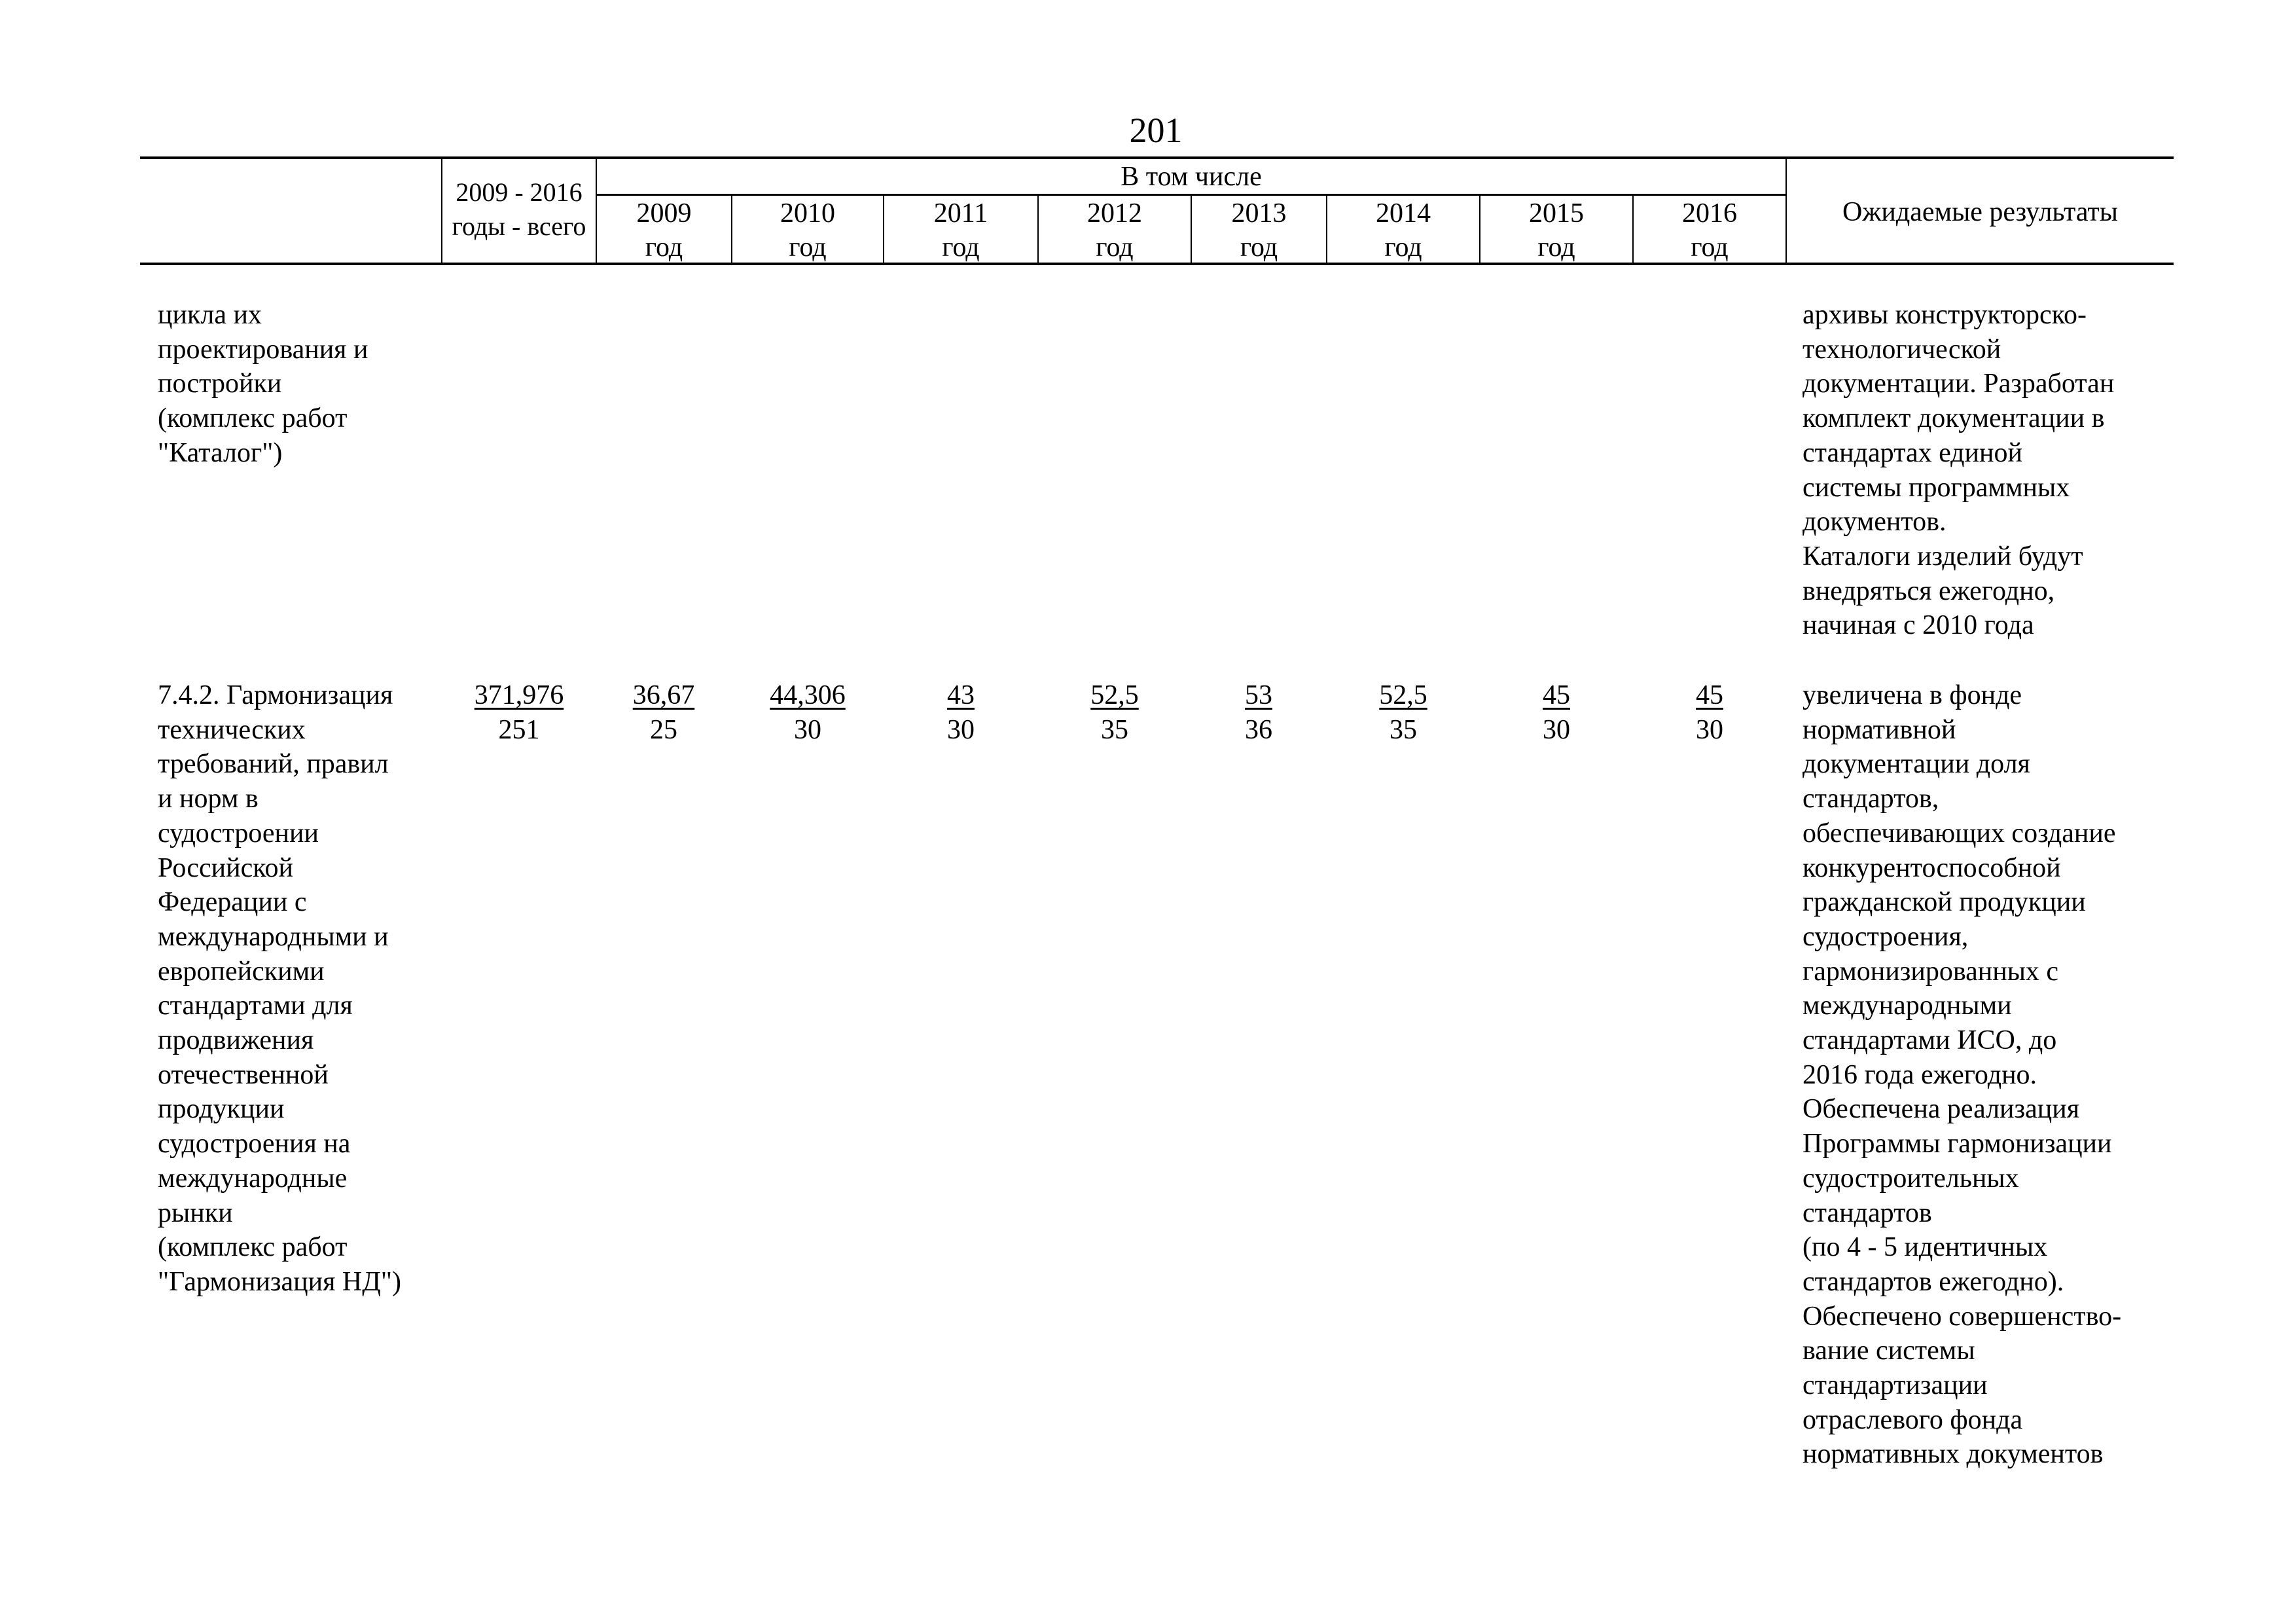  I want to click on row-2-value-bottom: 25, so click(663, 730).